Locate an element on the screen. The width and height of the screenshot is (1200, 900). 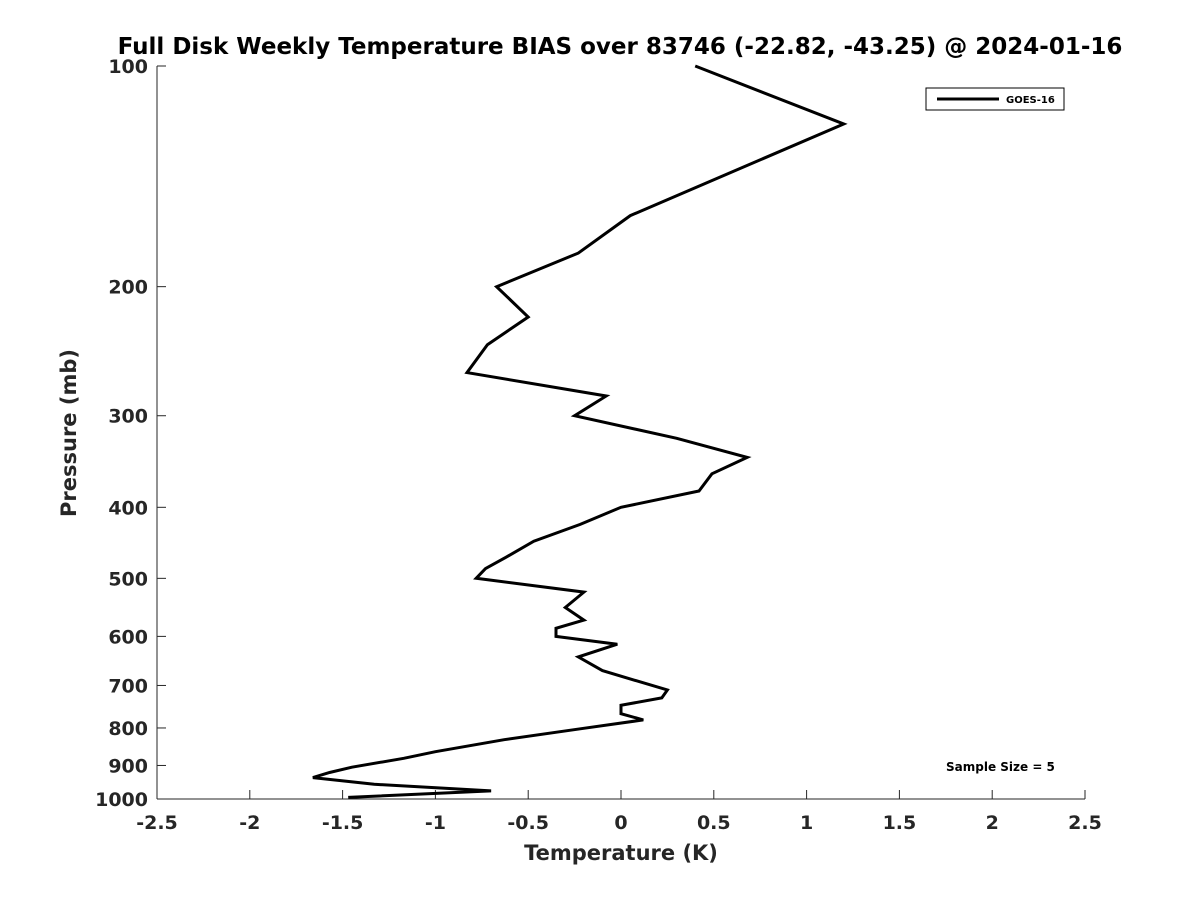
y-tick-label: 900 is located at coordinates (128, 766).